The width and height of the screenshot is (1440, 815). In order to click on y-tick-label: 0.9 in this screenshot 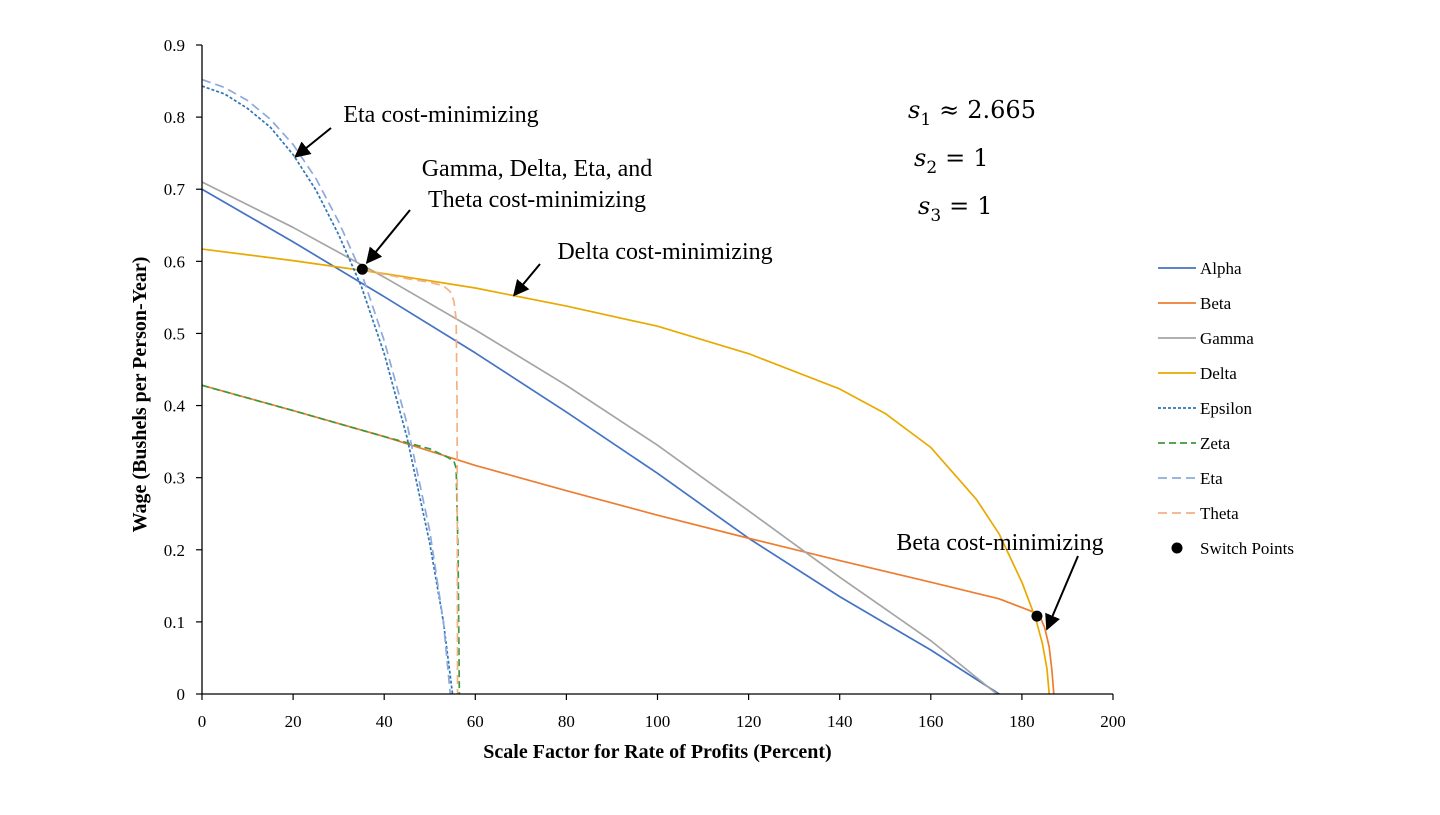, I will do `click(174, 45)`.